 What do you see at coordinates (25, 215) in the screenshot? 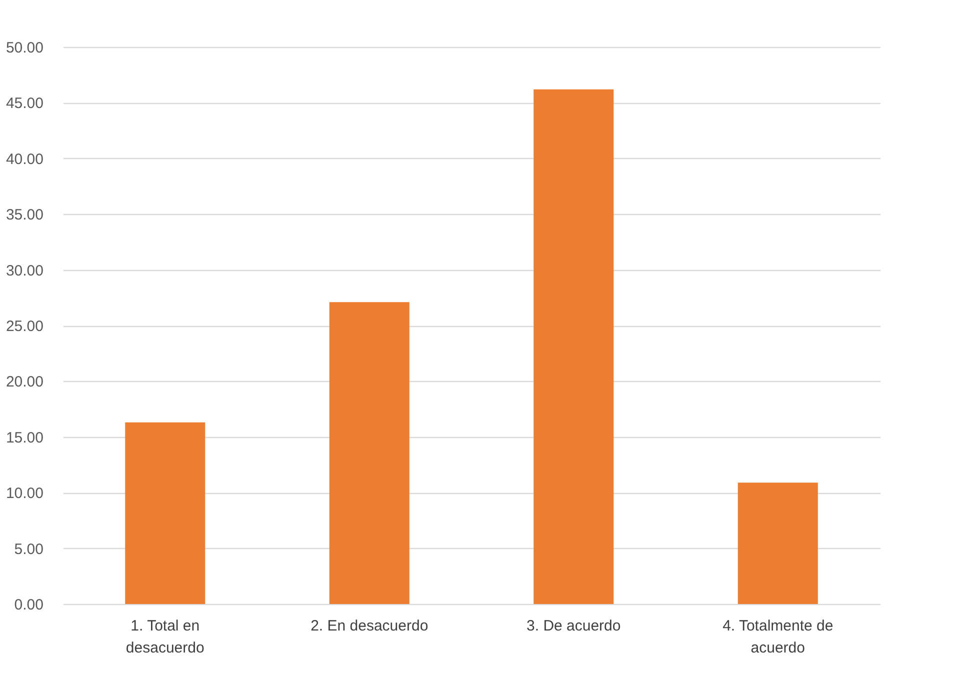
I see `y-tick-label: 35.00` at bounding box center [25, 215].